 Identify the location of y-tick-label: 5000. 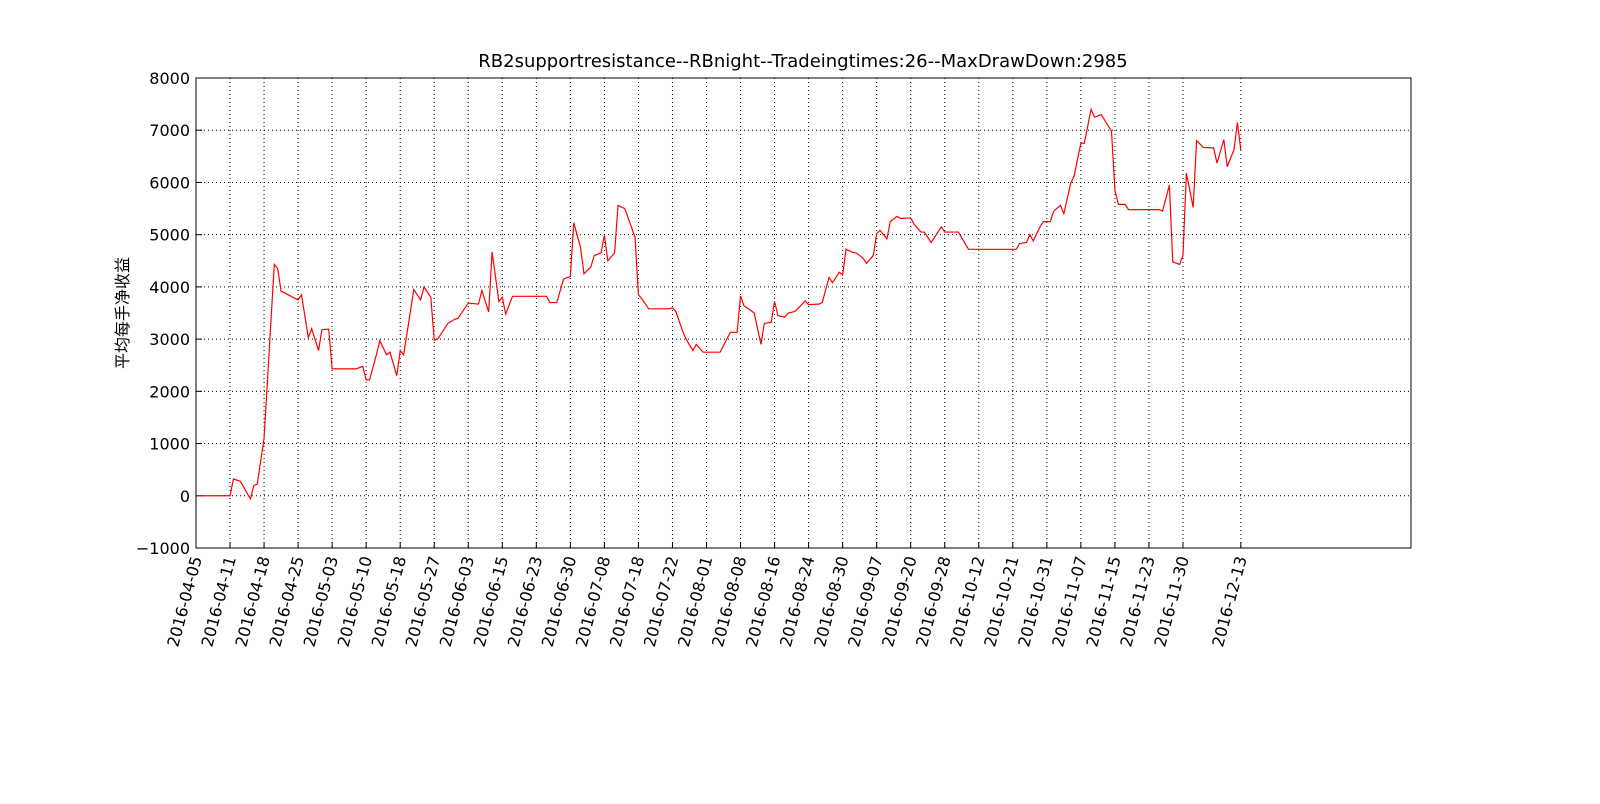
(169, 235).